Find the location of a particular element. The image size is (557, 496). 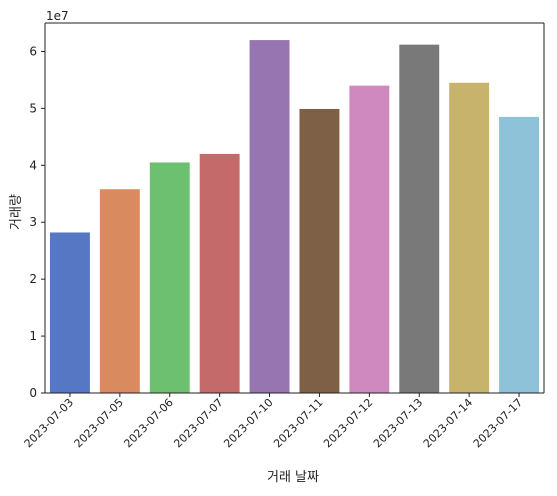

x-tick-label: 2023-07-10 is located at coordinates (248, 423).